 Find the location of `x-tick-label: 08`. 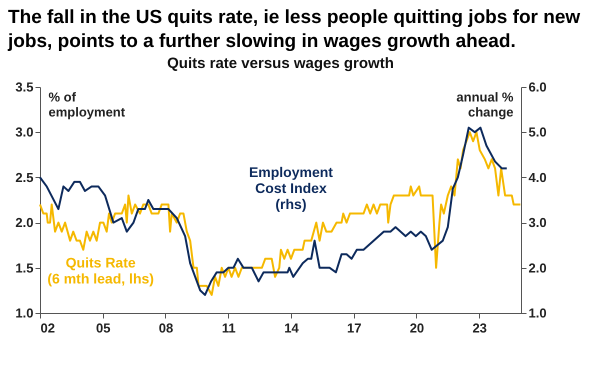

x-tick-label: 08 is located at coordinates (166, 328).